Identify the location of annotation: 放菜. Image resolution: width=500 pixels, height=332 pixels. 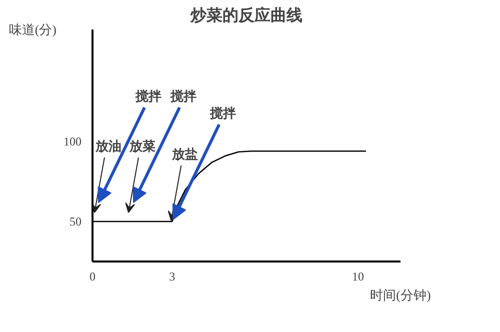
(142, 146).